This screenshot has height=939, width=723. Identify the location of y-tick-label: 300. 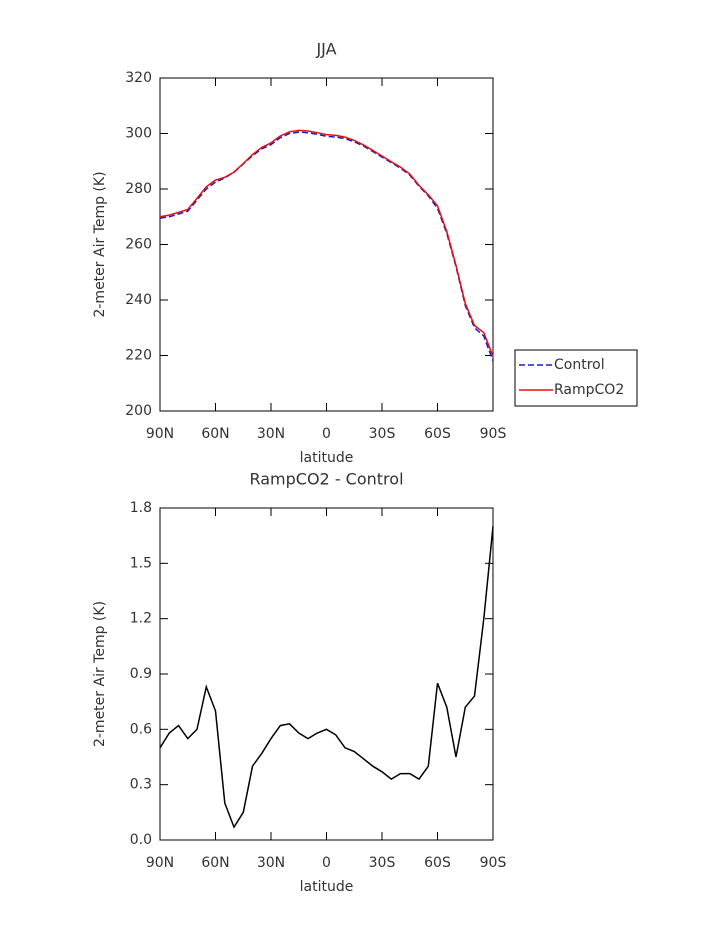
(138, 134).